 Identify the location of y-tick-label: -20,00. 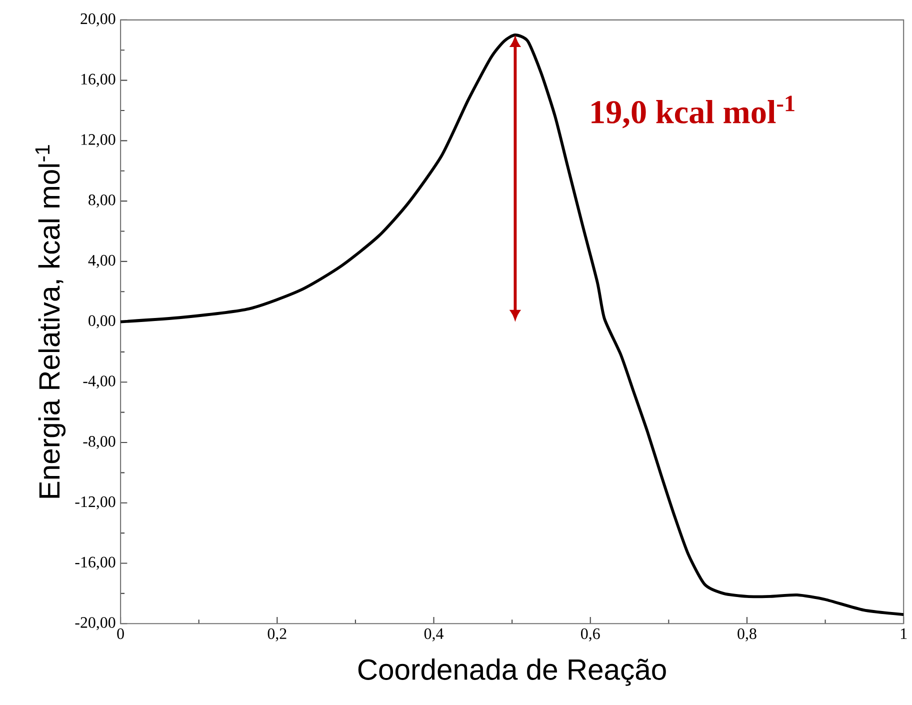
(95, 623).